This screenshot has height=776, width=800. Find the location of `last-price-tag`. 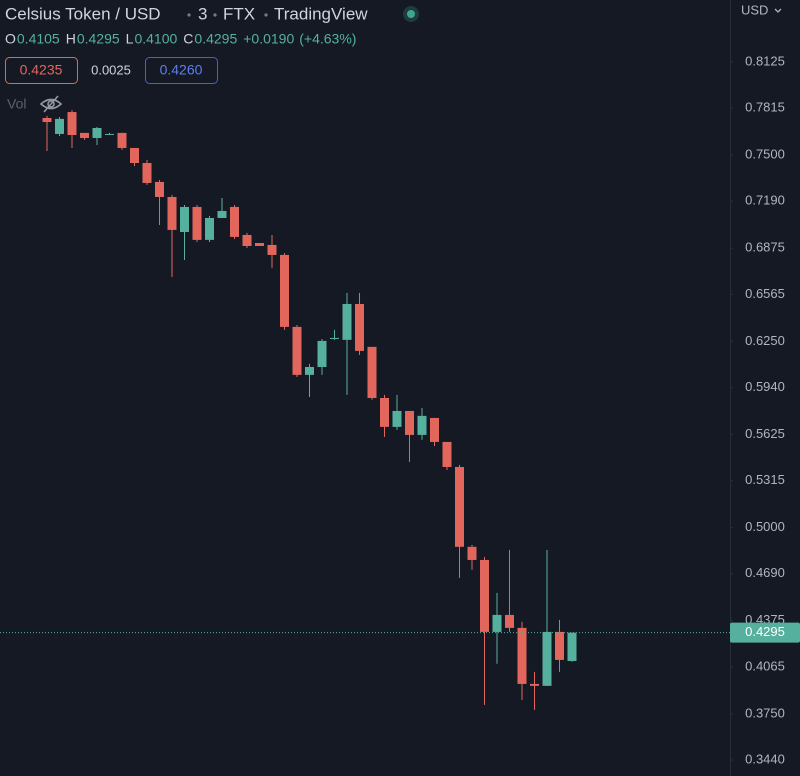

last-price-tag is located at coordinates (765, 632).